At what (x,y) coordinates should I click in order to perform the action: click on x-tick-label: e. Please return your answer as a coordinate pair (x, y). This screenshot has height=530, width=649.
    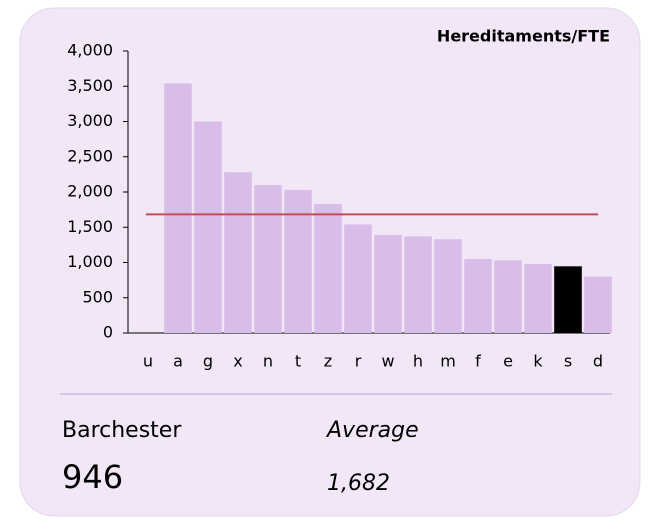
    Looking at the image, I should click on (508, 361).